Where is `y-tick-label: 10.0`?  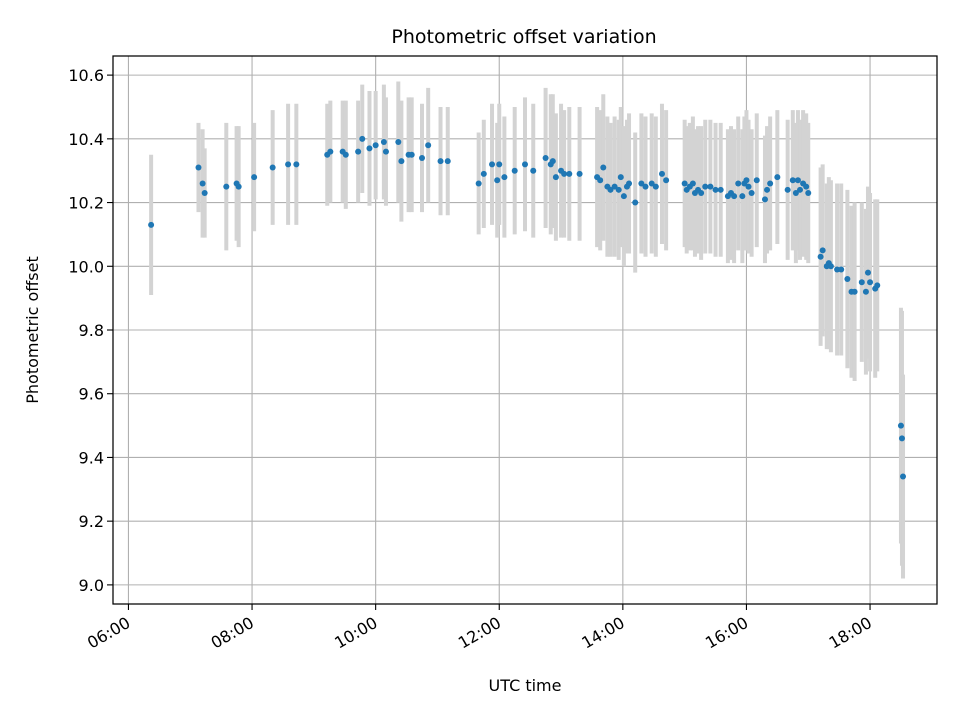
y-tick-label: 10.0 is located at coordinates (86, 266).